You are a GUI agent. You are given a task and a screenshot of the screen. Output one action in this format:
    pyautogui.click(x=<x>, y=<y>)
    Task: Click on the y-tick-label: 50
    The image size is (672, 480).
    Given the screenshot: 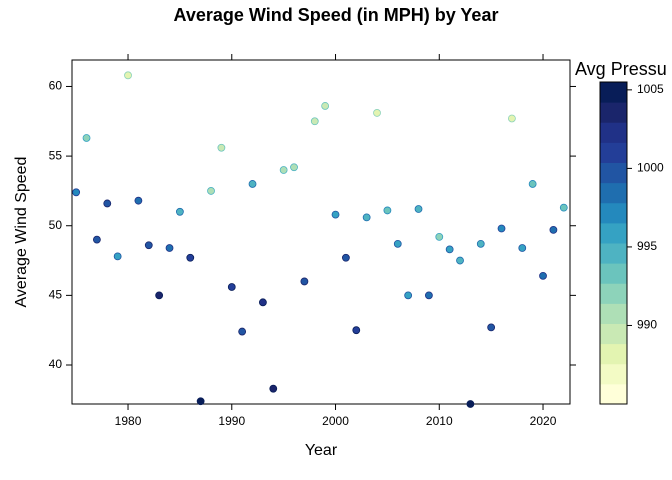 What is the action you would take?
    pyautogui.click(x=56, y=225)
    